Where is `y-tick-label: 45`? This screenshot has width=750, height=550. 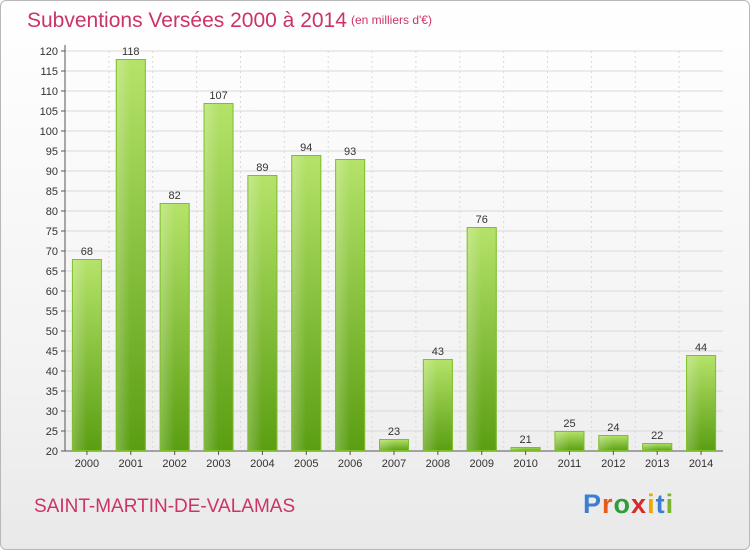 y-tick-label: 45 is located at coordinates (52, 352).